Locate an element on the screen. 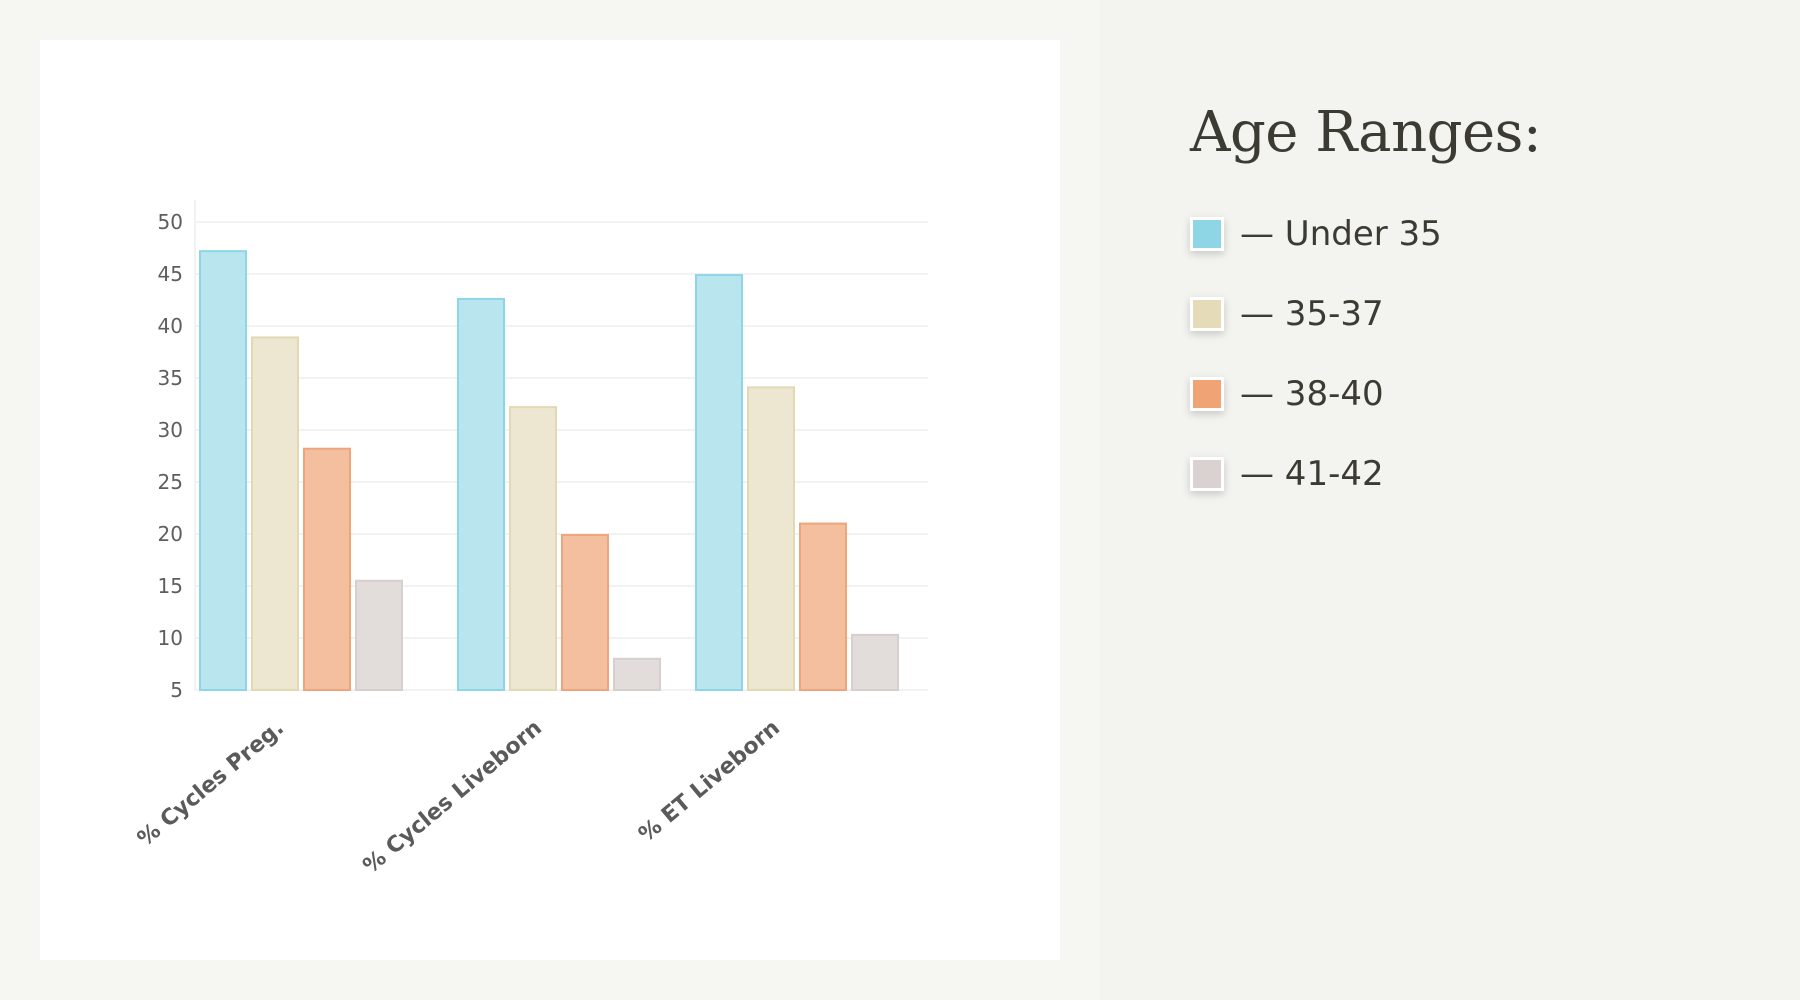 This screenshot has height=1000, width=1800. legend-item-41-42: — 41-42 is located at coordinates (1316, 474).